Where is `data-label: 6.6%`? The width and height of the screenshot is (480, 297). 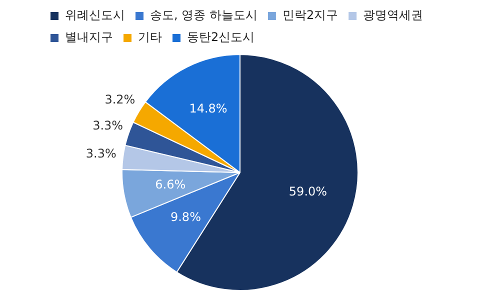 data-label: 6.6% is located at coordinates (170, 184).